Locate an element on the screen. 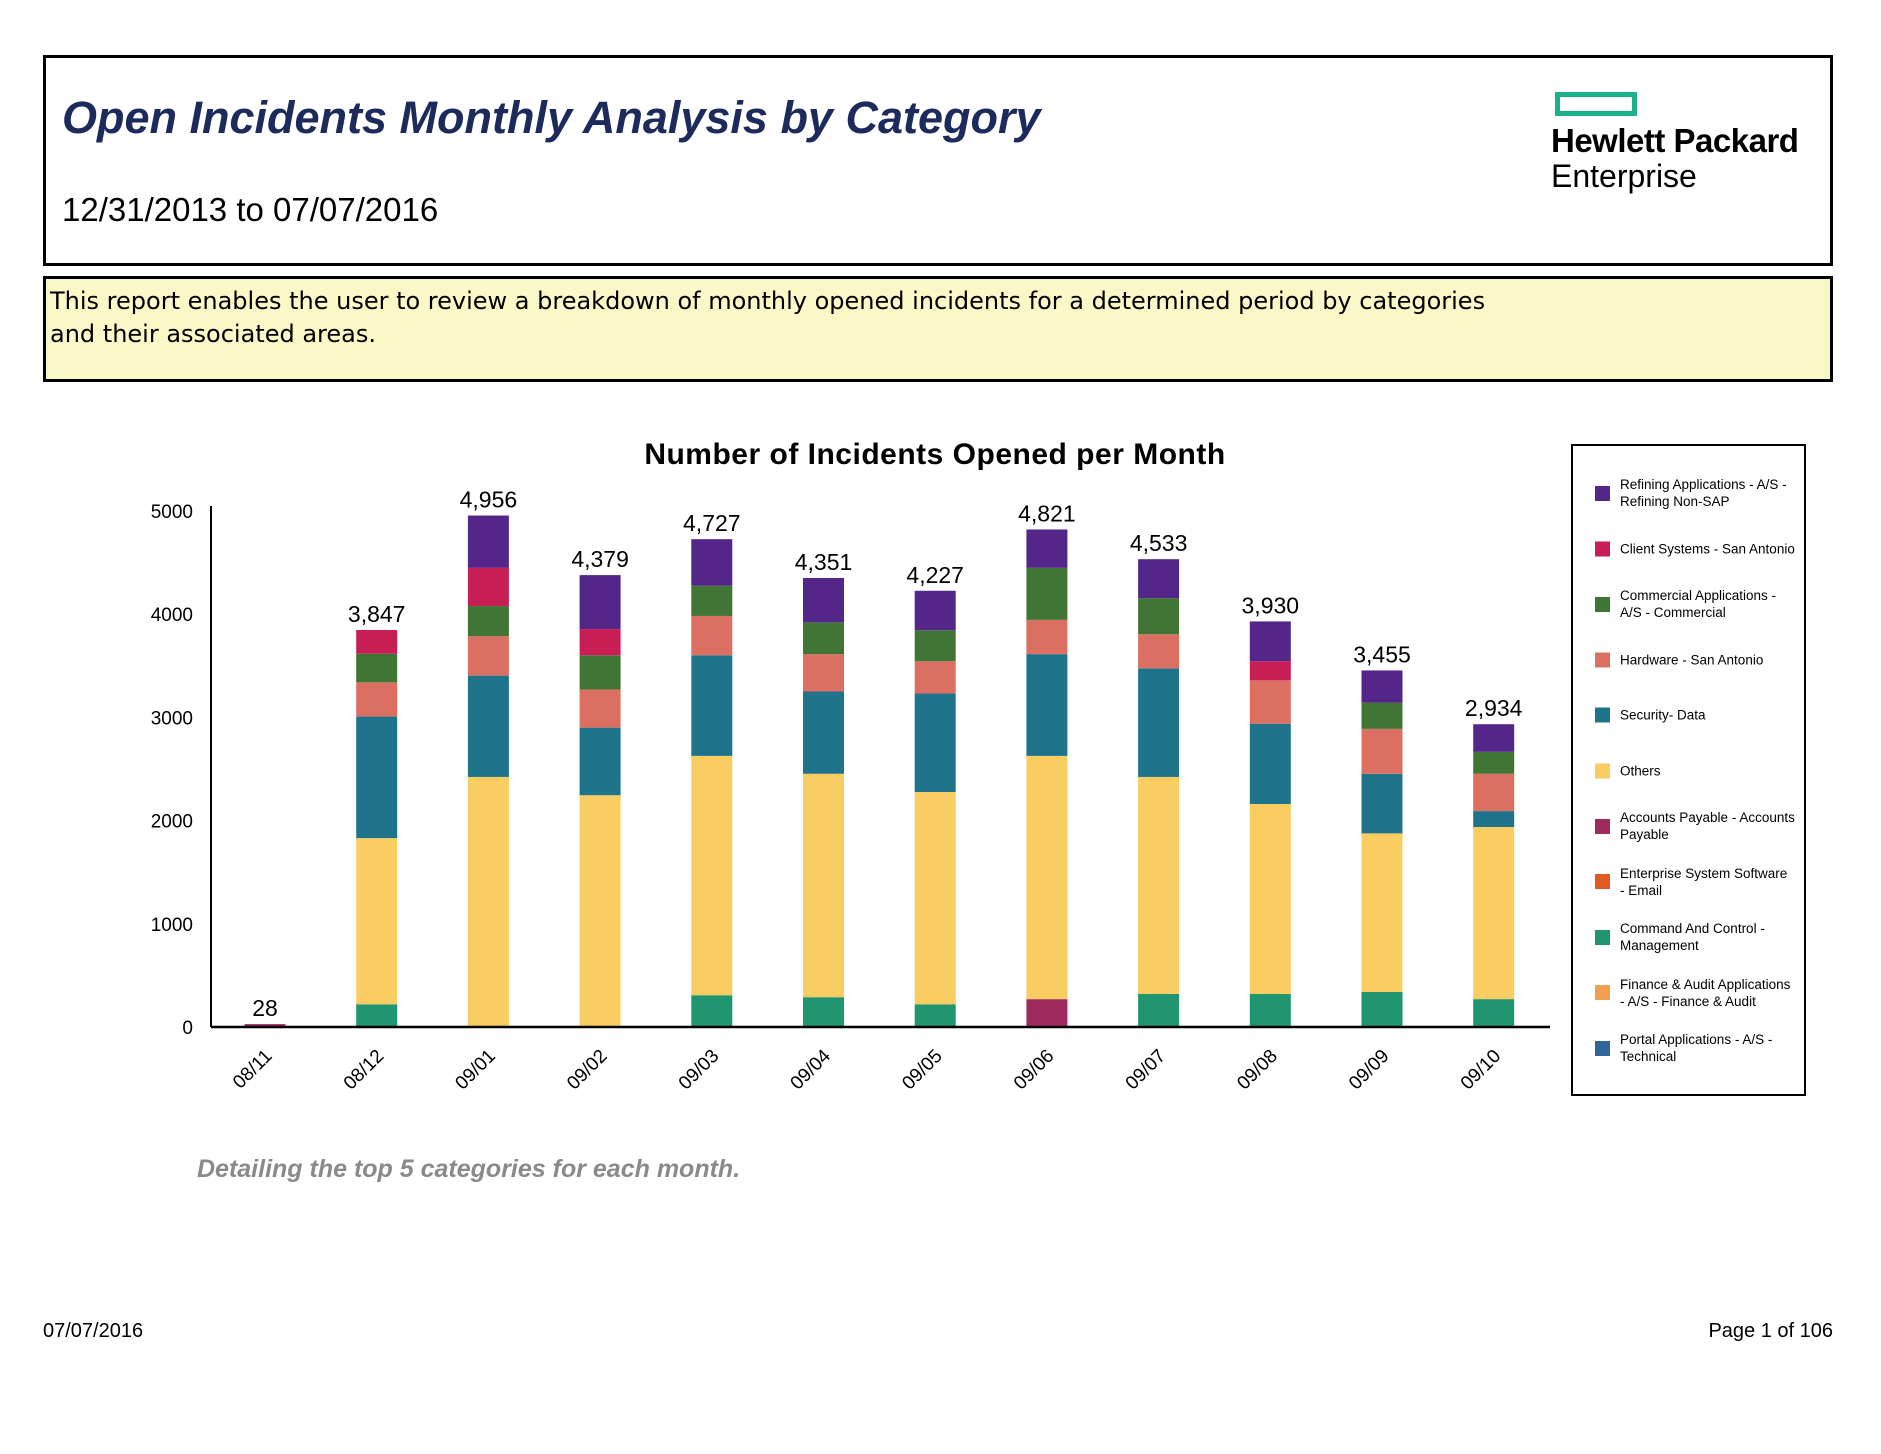 The height and width of the screenshot is (1454, 1881). x-tick-label: 09/08 is located at coordinates (1257, 1070).